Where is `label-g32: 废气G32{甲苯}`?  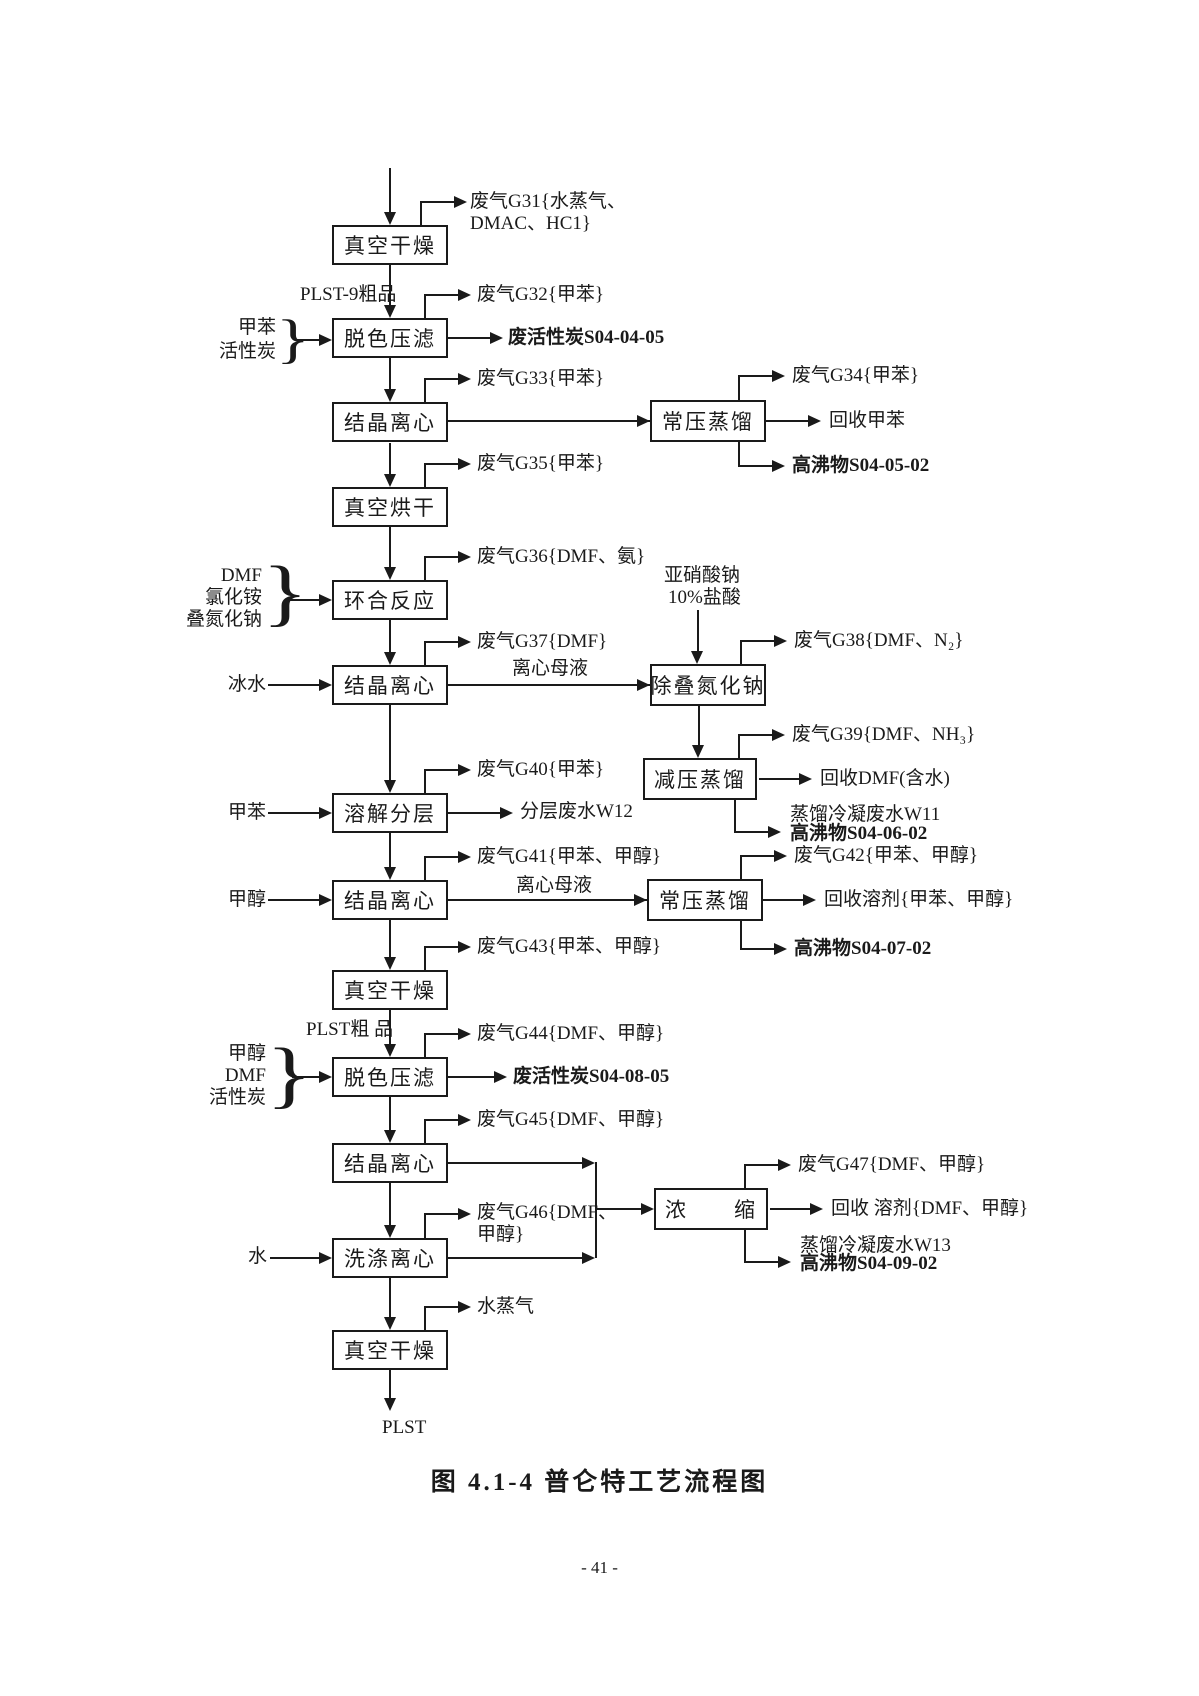 label-g32: 废气G32{甲苯} is located at coordinates (540, 294).